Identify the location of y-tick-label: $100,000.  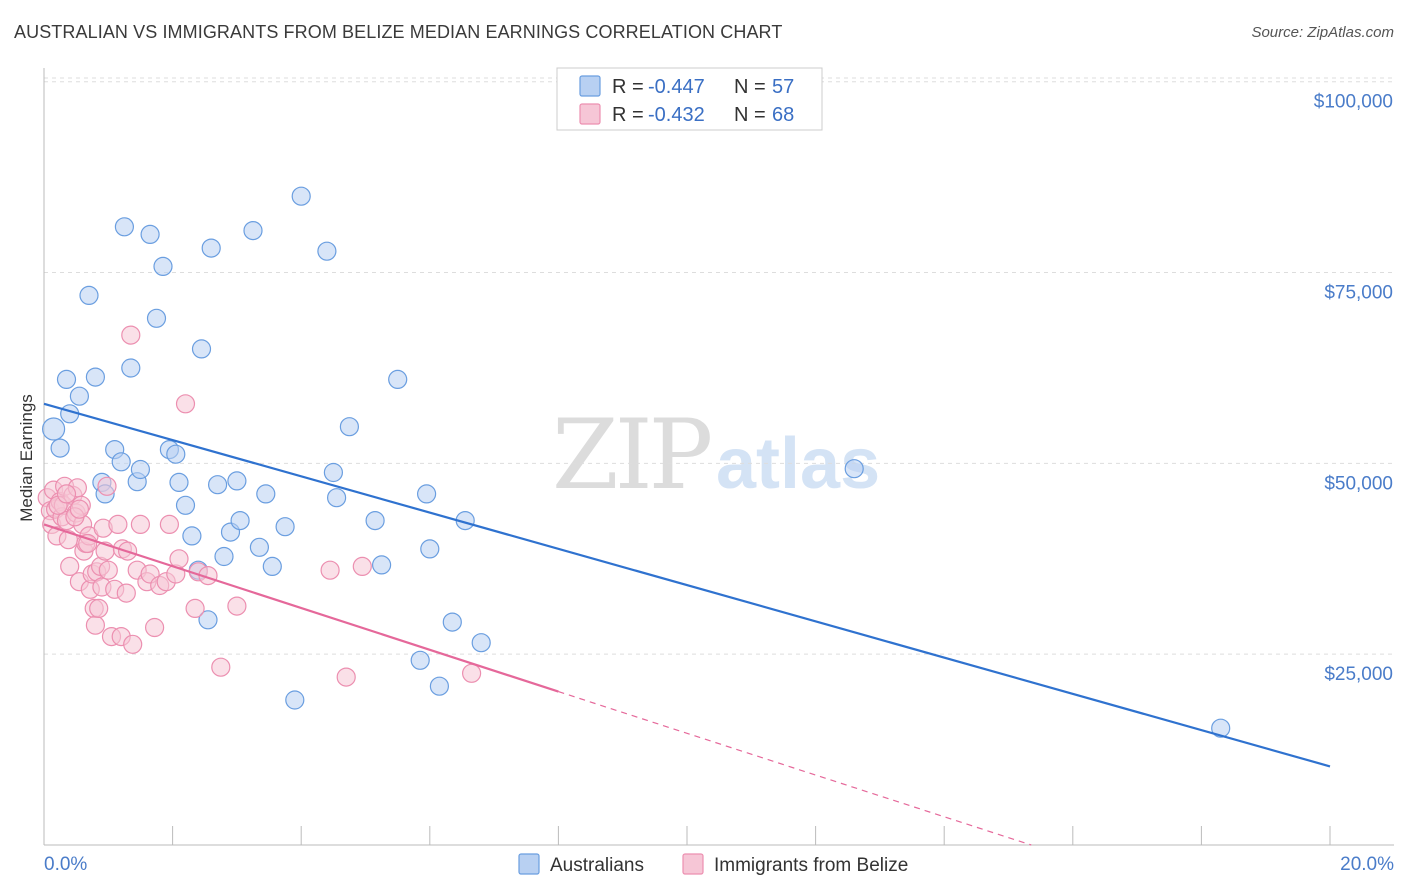
(1353, 102).